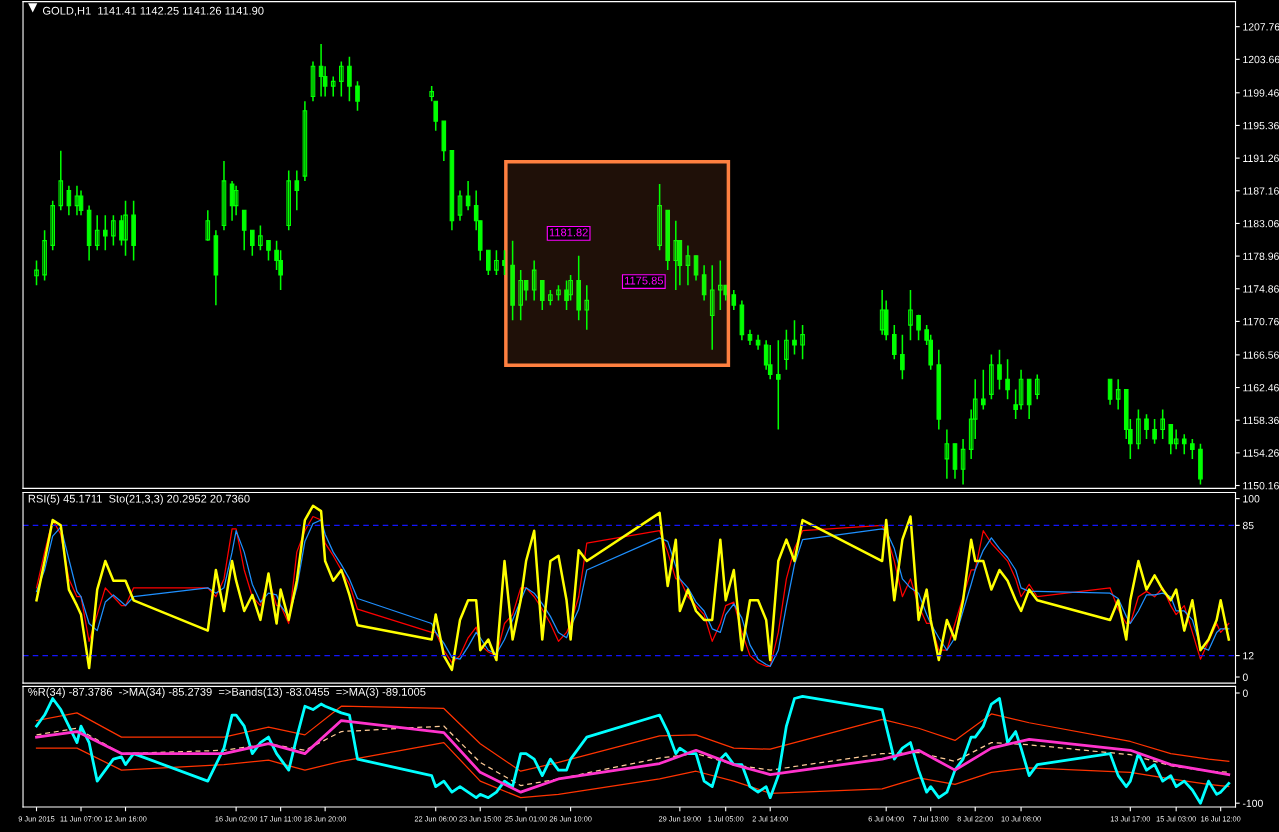 This screenshot has width=1279, height=832. What do you see at coordinates (139, 499) in the screenshot?
I see `chart-title: RSI(5) 45.1711 Sto(21,3,3) 20.2952 20.7360` at bounding box center [139, 499].